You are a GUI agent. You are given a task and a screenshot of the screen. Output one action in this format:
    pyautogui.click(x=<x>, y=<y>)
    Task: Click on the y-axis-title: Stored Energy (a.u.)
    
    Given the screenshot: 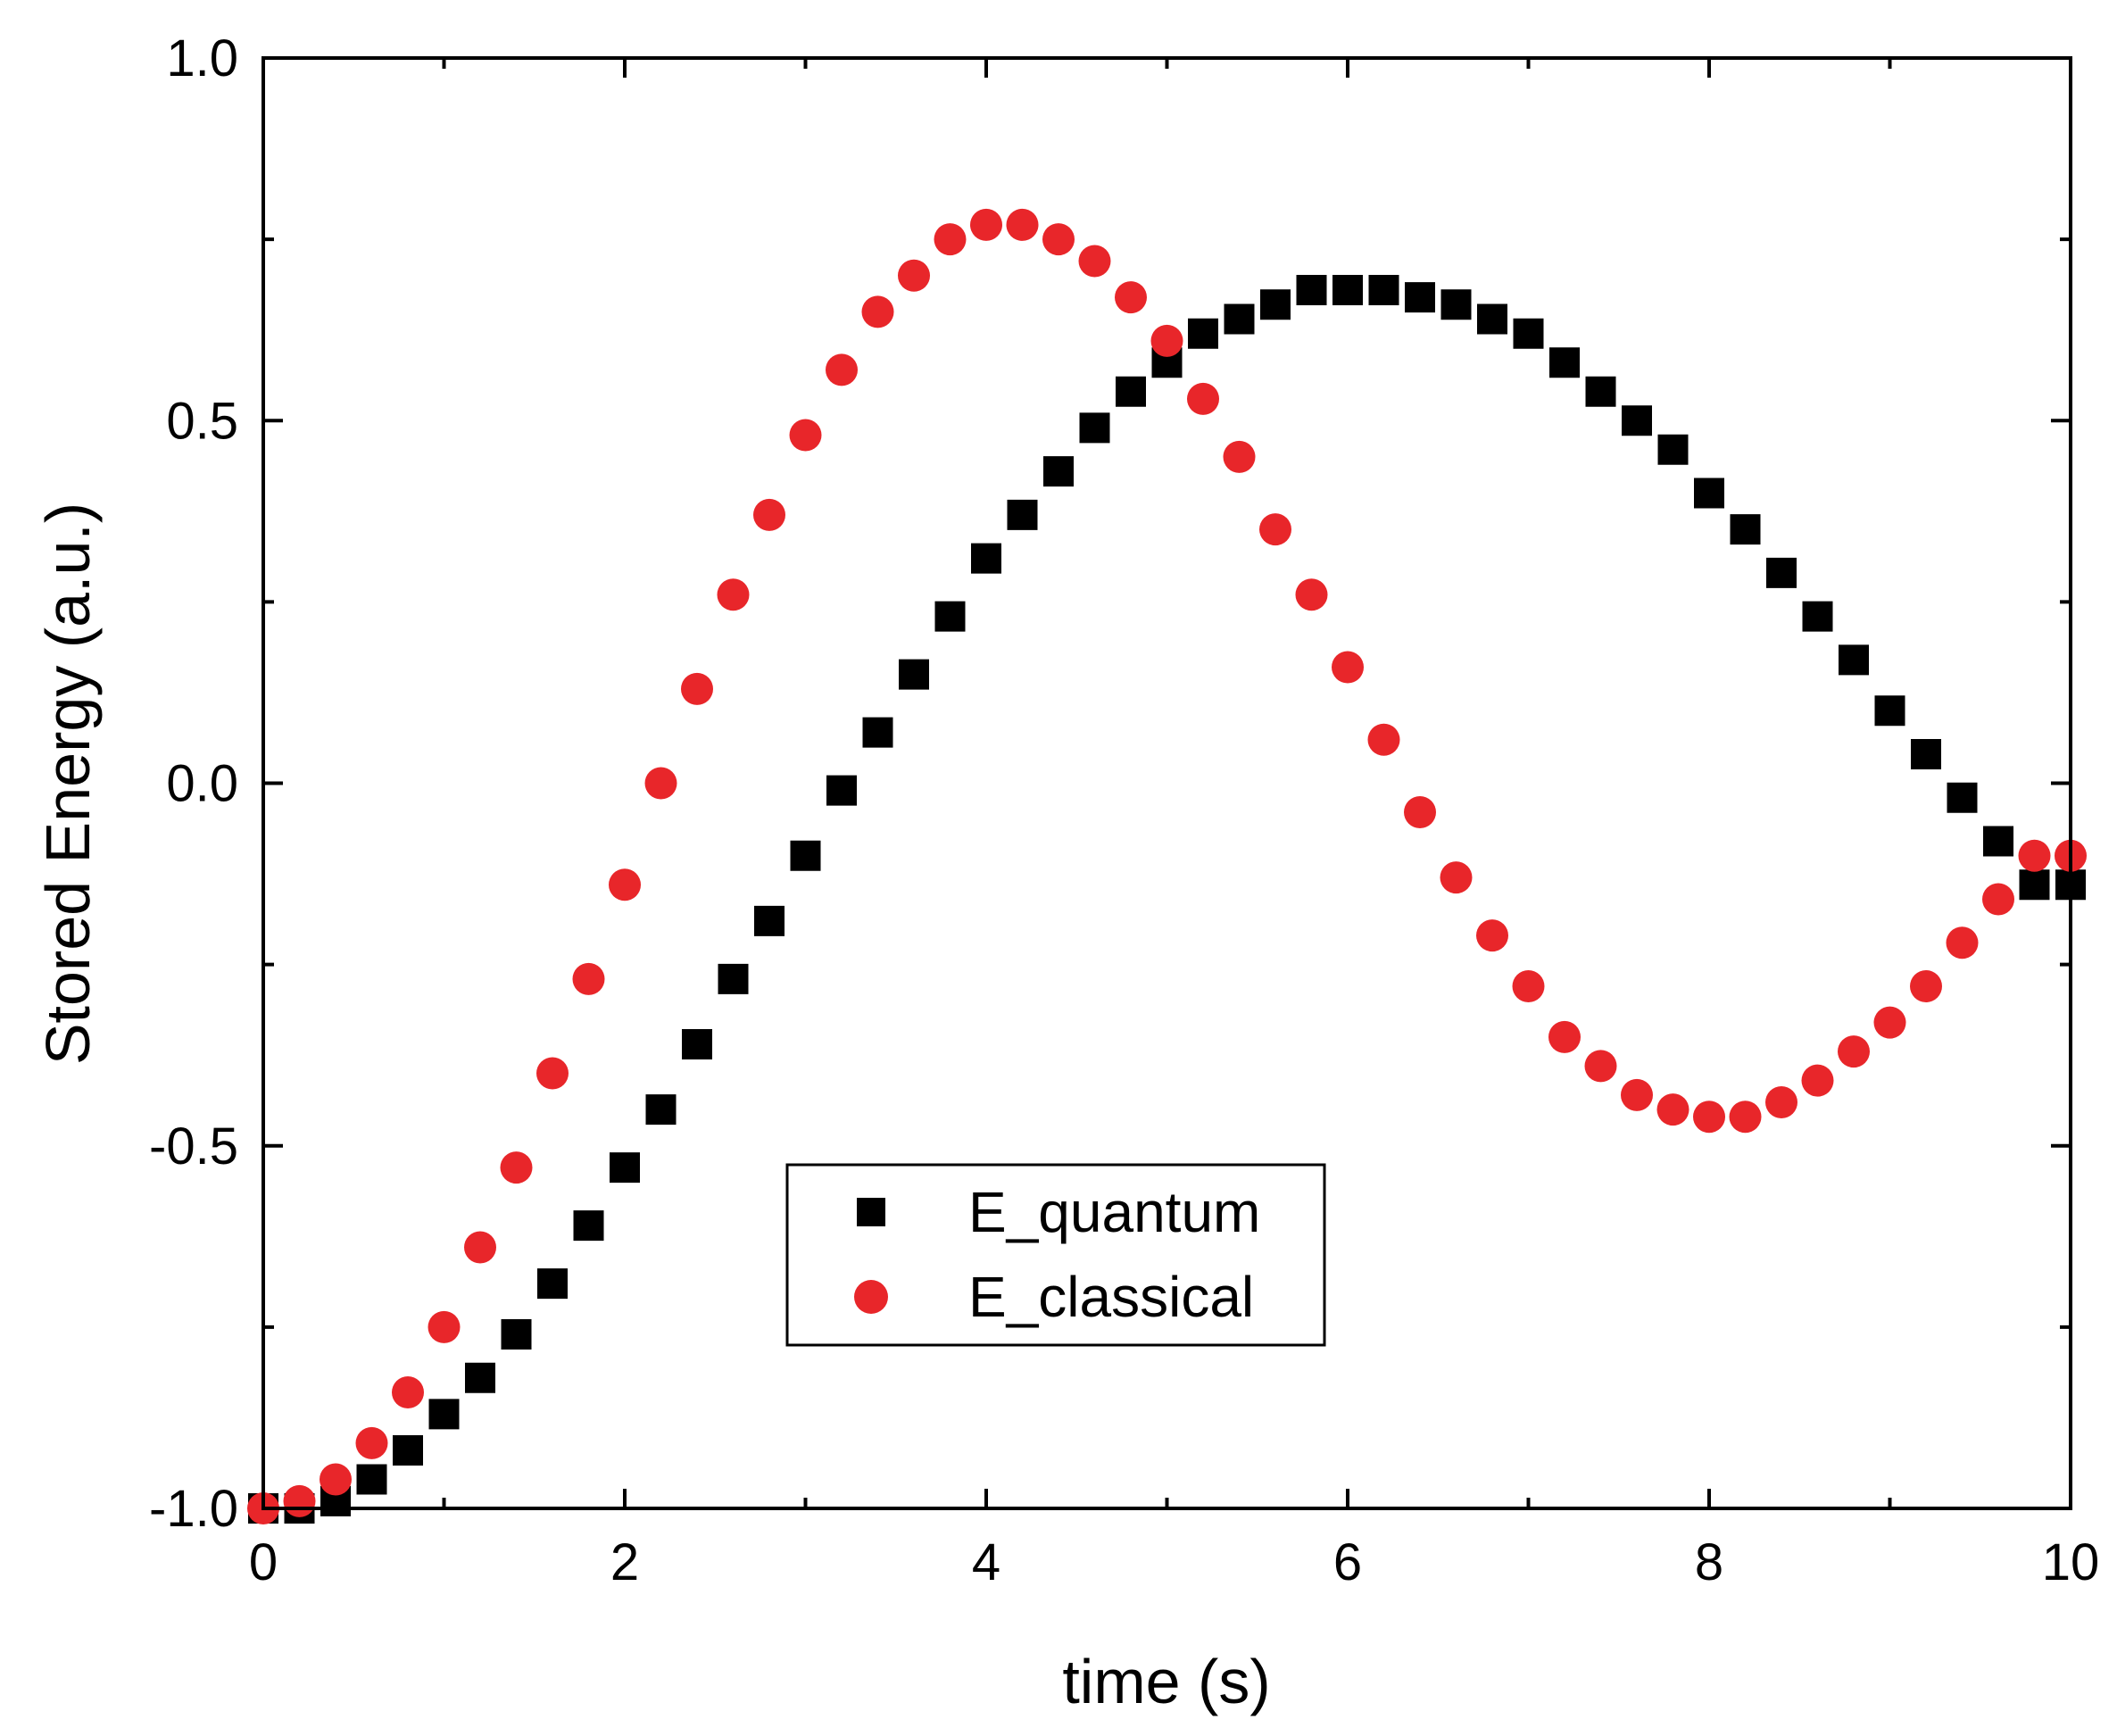 What is the action you would take?
    pyautogui.click(x=68, y=784)
    